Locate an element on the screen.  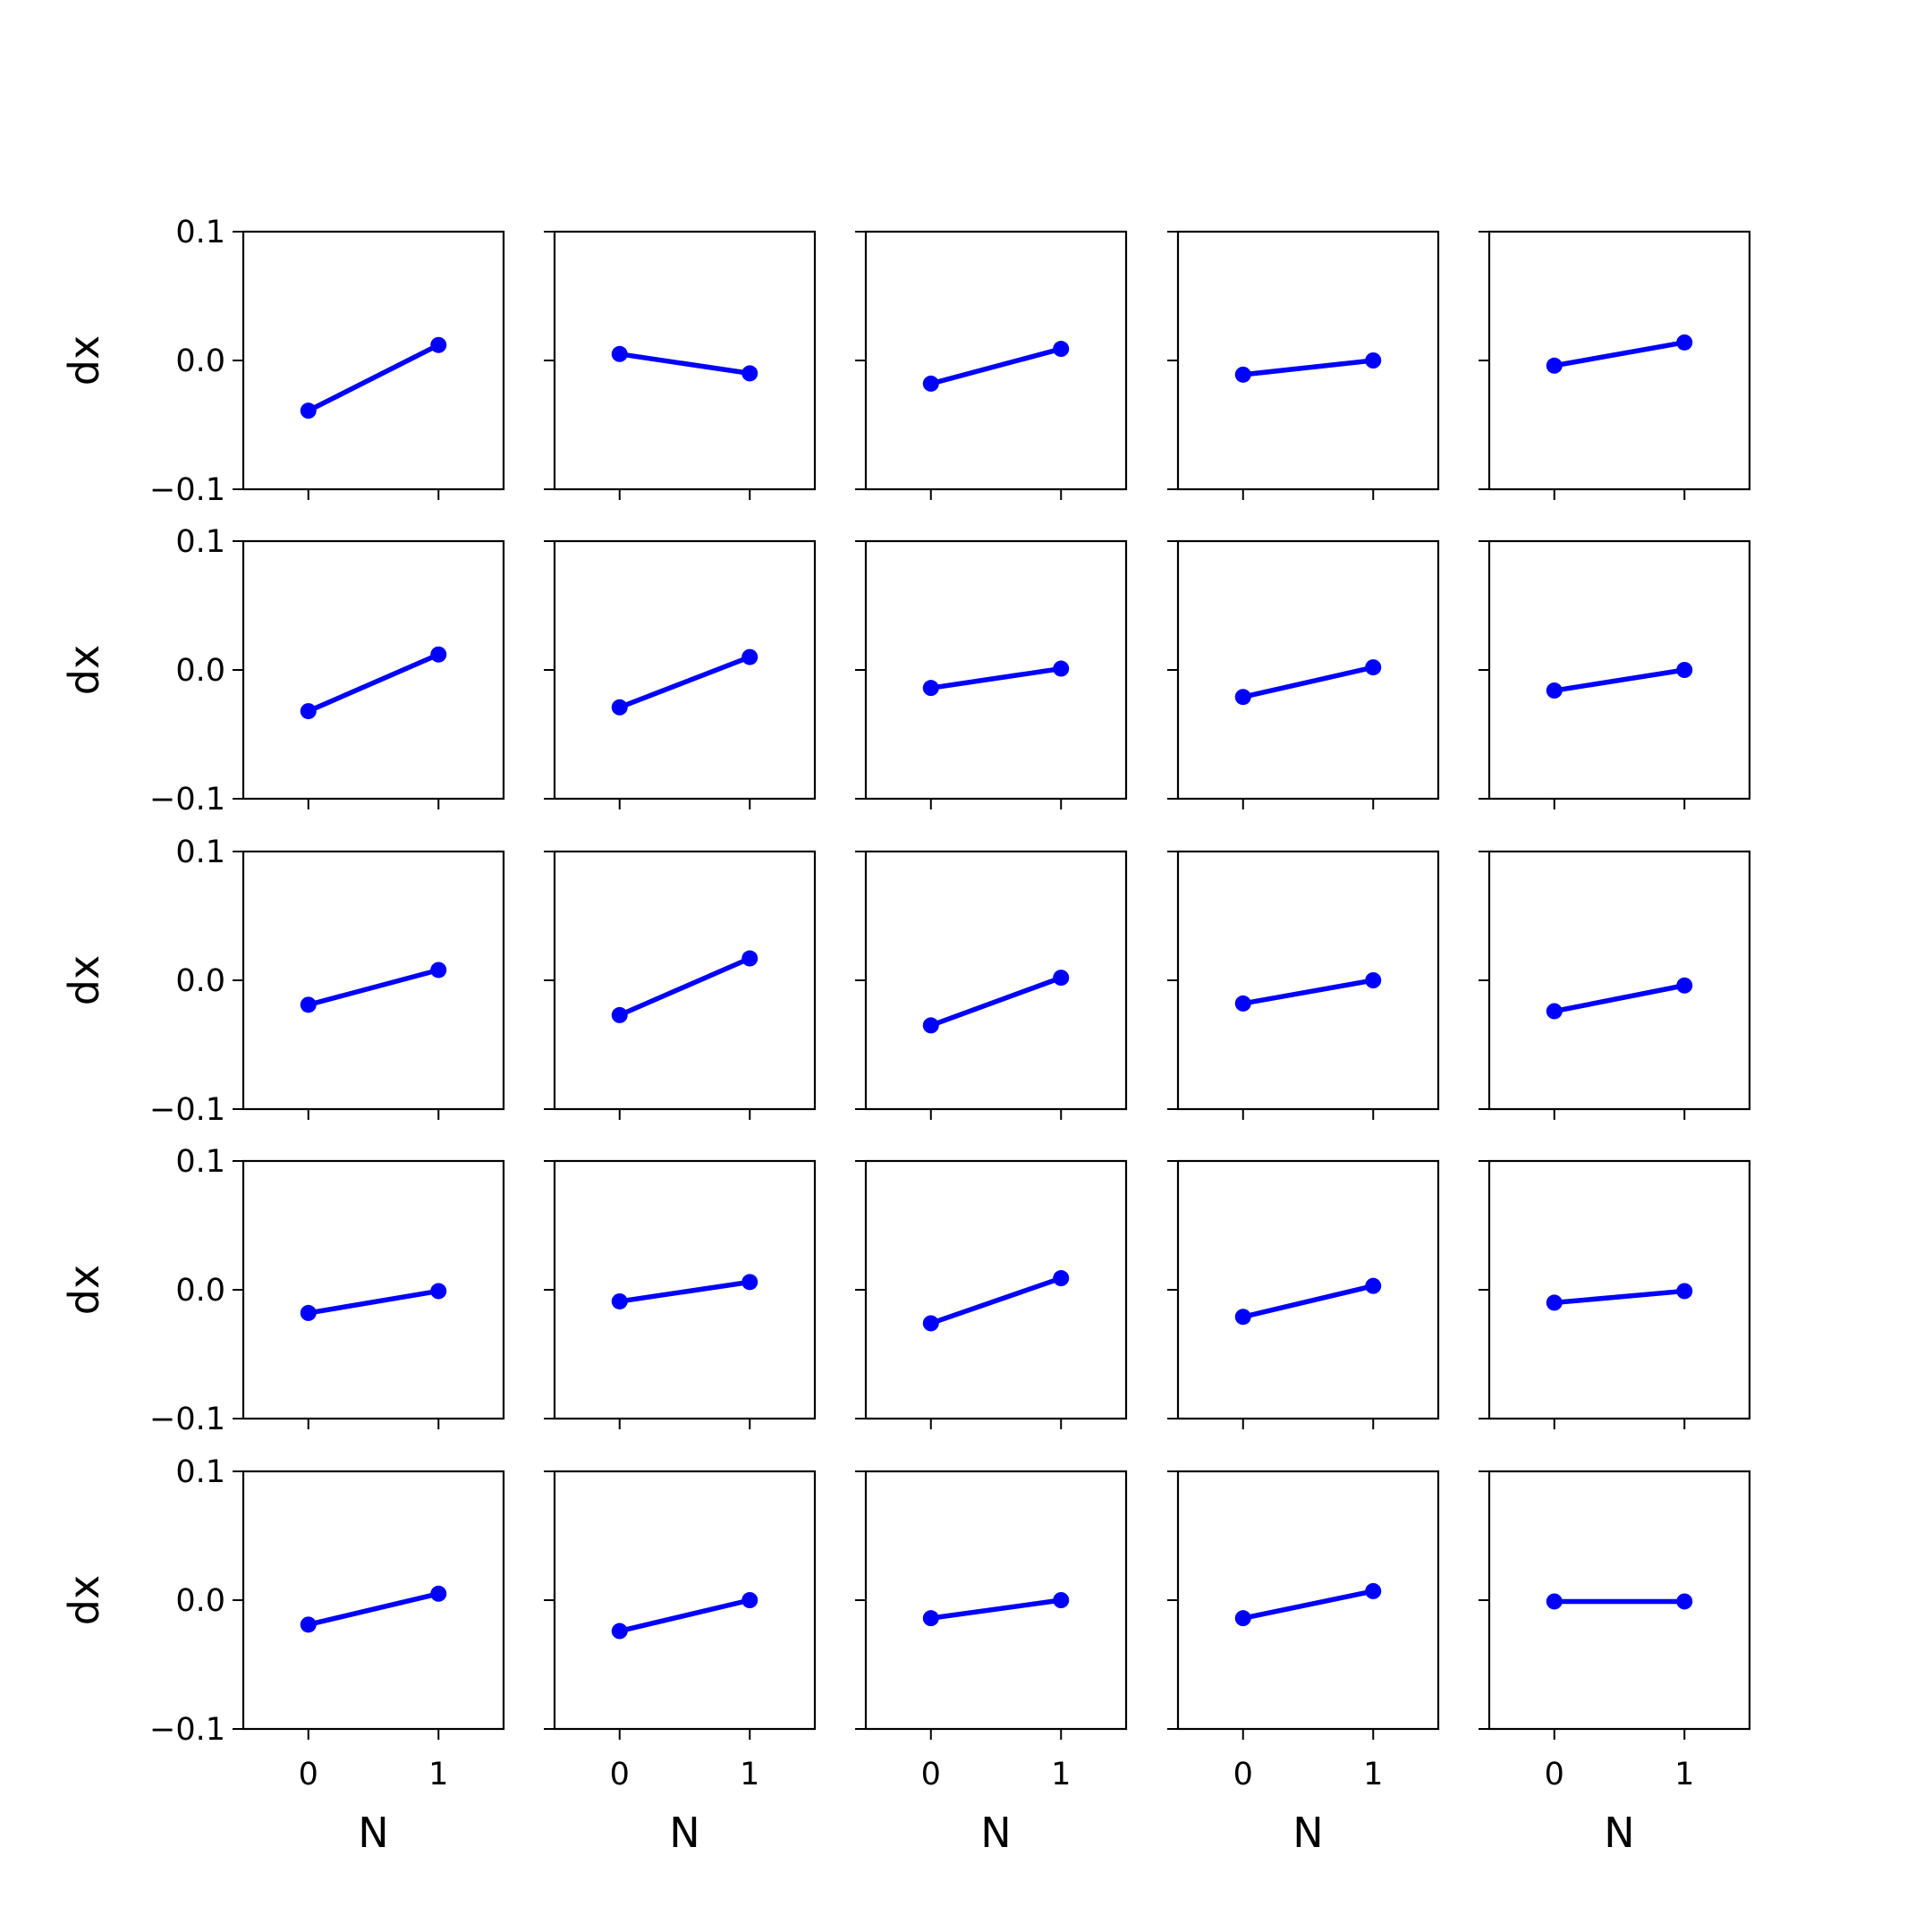
subplot-r4-c4 is located at coordinates (1303, 1294).